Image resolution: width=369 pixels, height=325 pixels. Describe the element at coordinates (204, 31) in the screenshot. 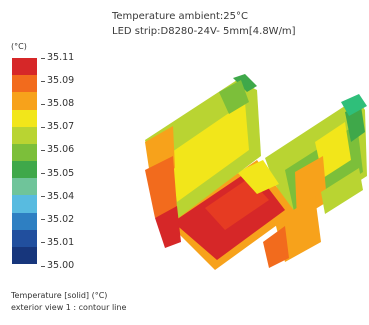

I see `led-strip-text: LED strip:D8280-24V- 5mm[4.8W/m]` at that location.